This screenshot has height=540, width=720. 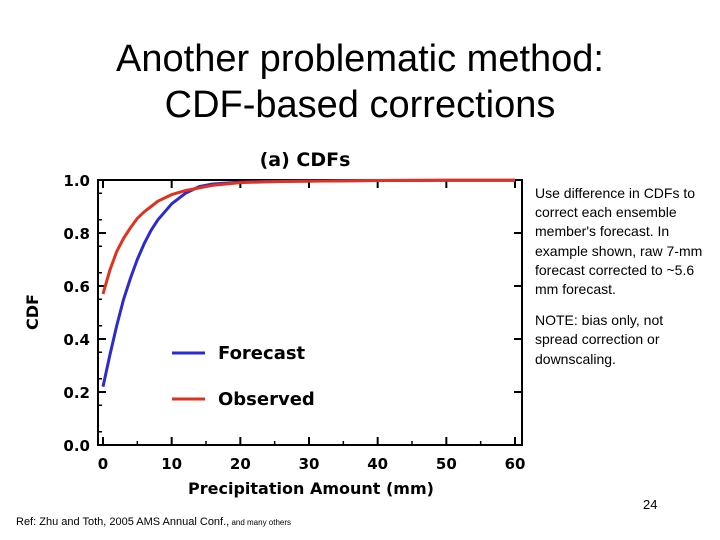 What do you see at coordinates (360, 105) in the screenshot?
I see `title-line-2: CDF-based corrections` at bounding box center [360, 105].